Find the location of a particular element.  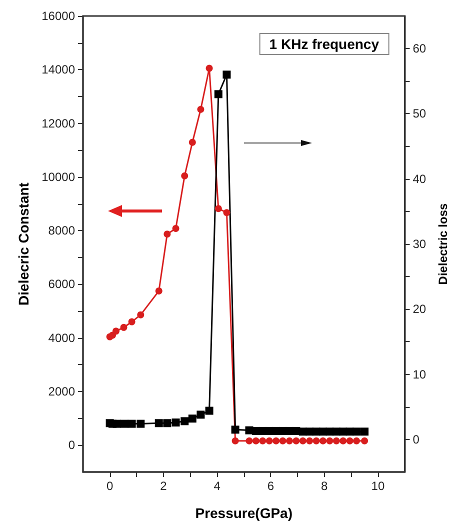

y-tick-label: 12000 is located at coordinates (59, 123).